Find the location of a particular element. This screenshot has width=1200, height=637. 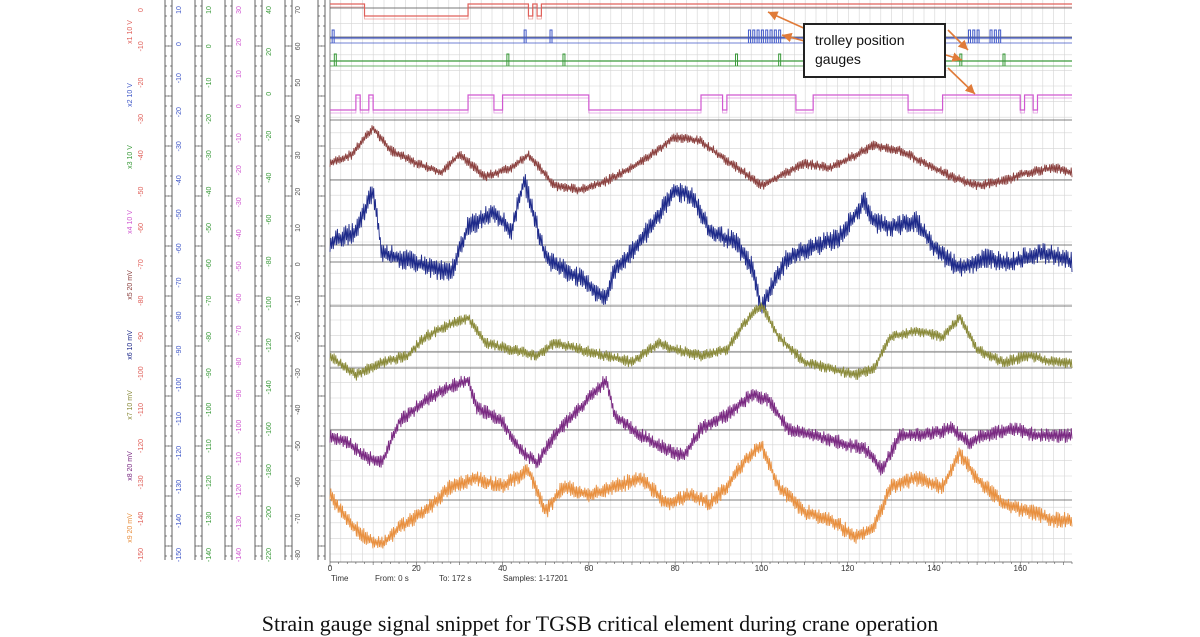

channel-label: x4 10 V is located at coordinates (130, 222).